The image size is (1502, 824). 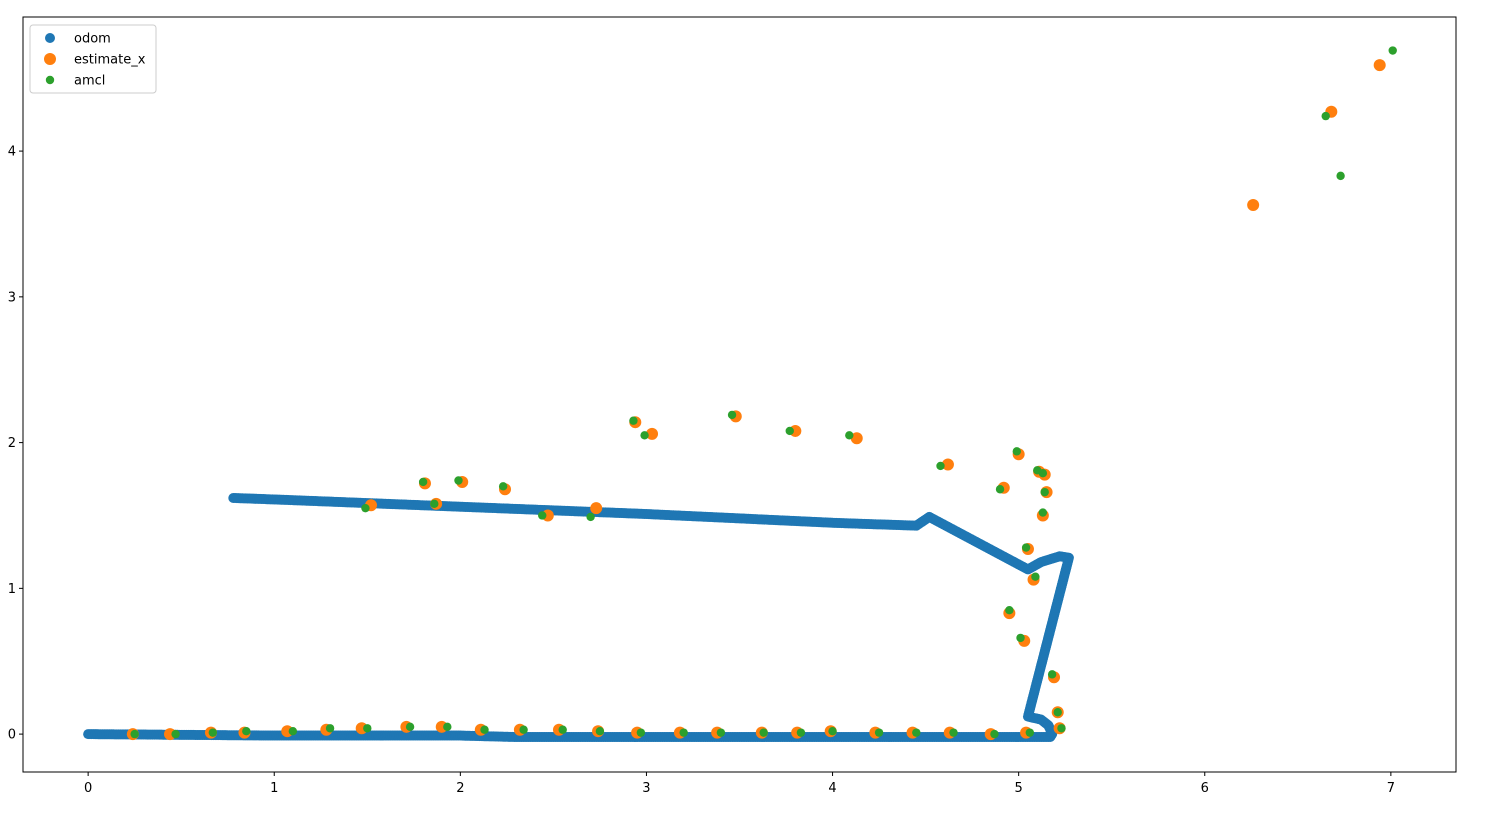 What do you see at coordinates (12, 589) in the screenshot?
I see `y-tick-label: 1` at bounding box center [12, 589].